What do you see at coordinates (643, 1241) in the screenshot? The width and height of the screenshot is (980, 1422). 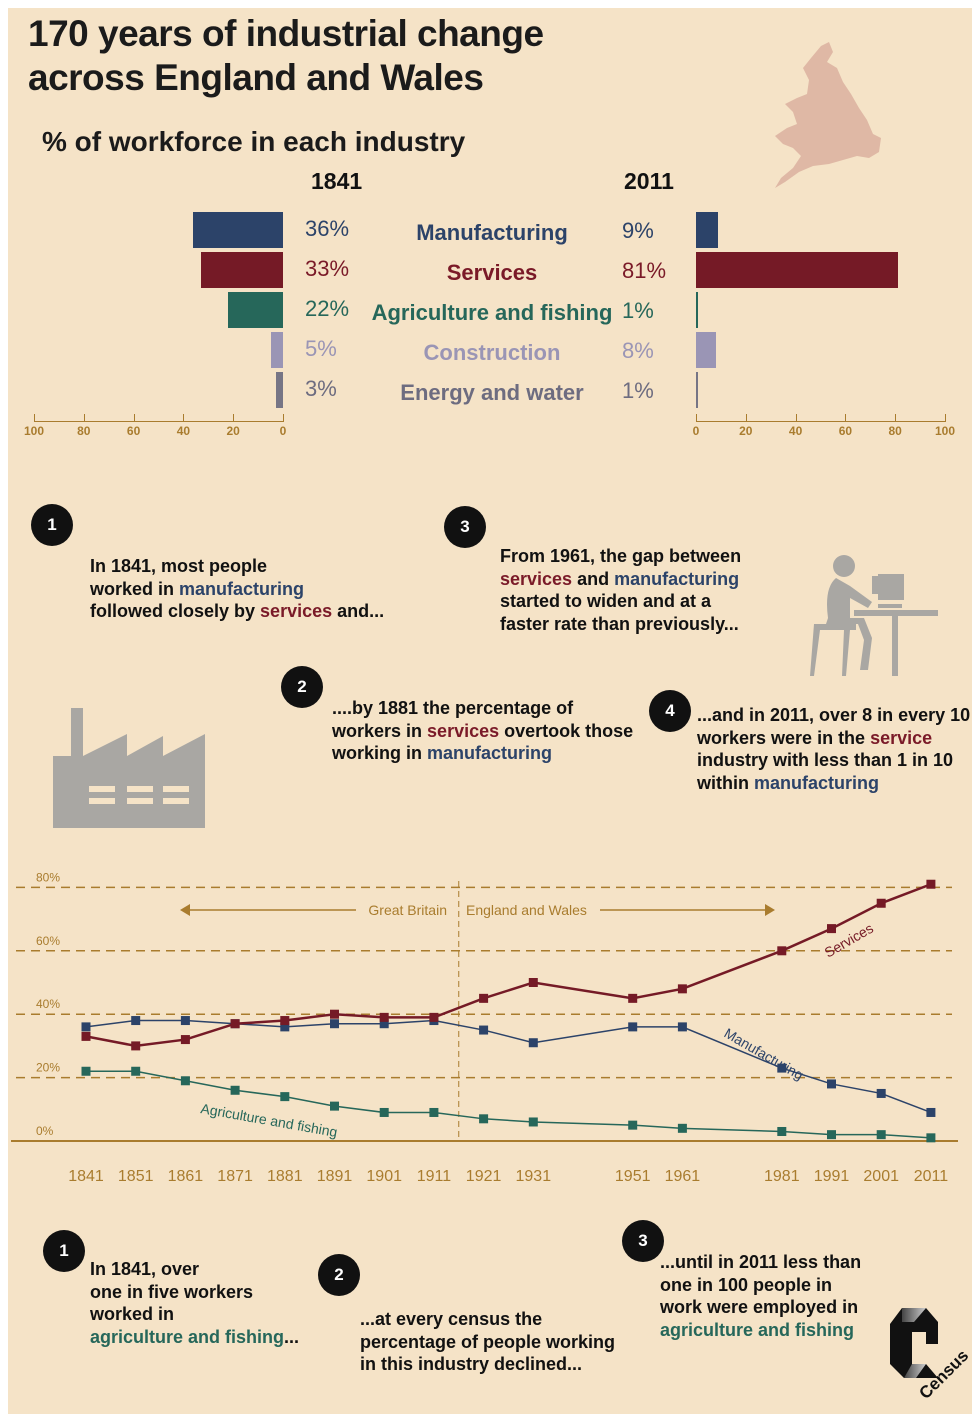 I see `note-number-badge: 3` at bounding box center [643, 1241].